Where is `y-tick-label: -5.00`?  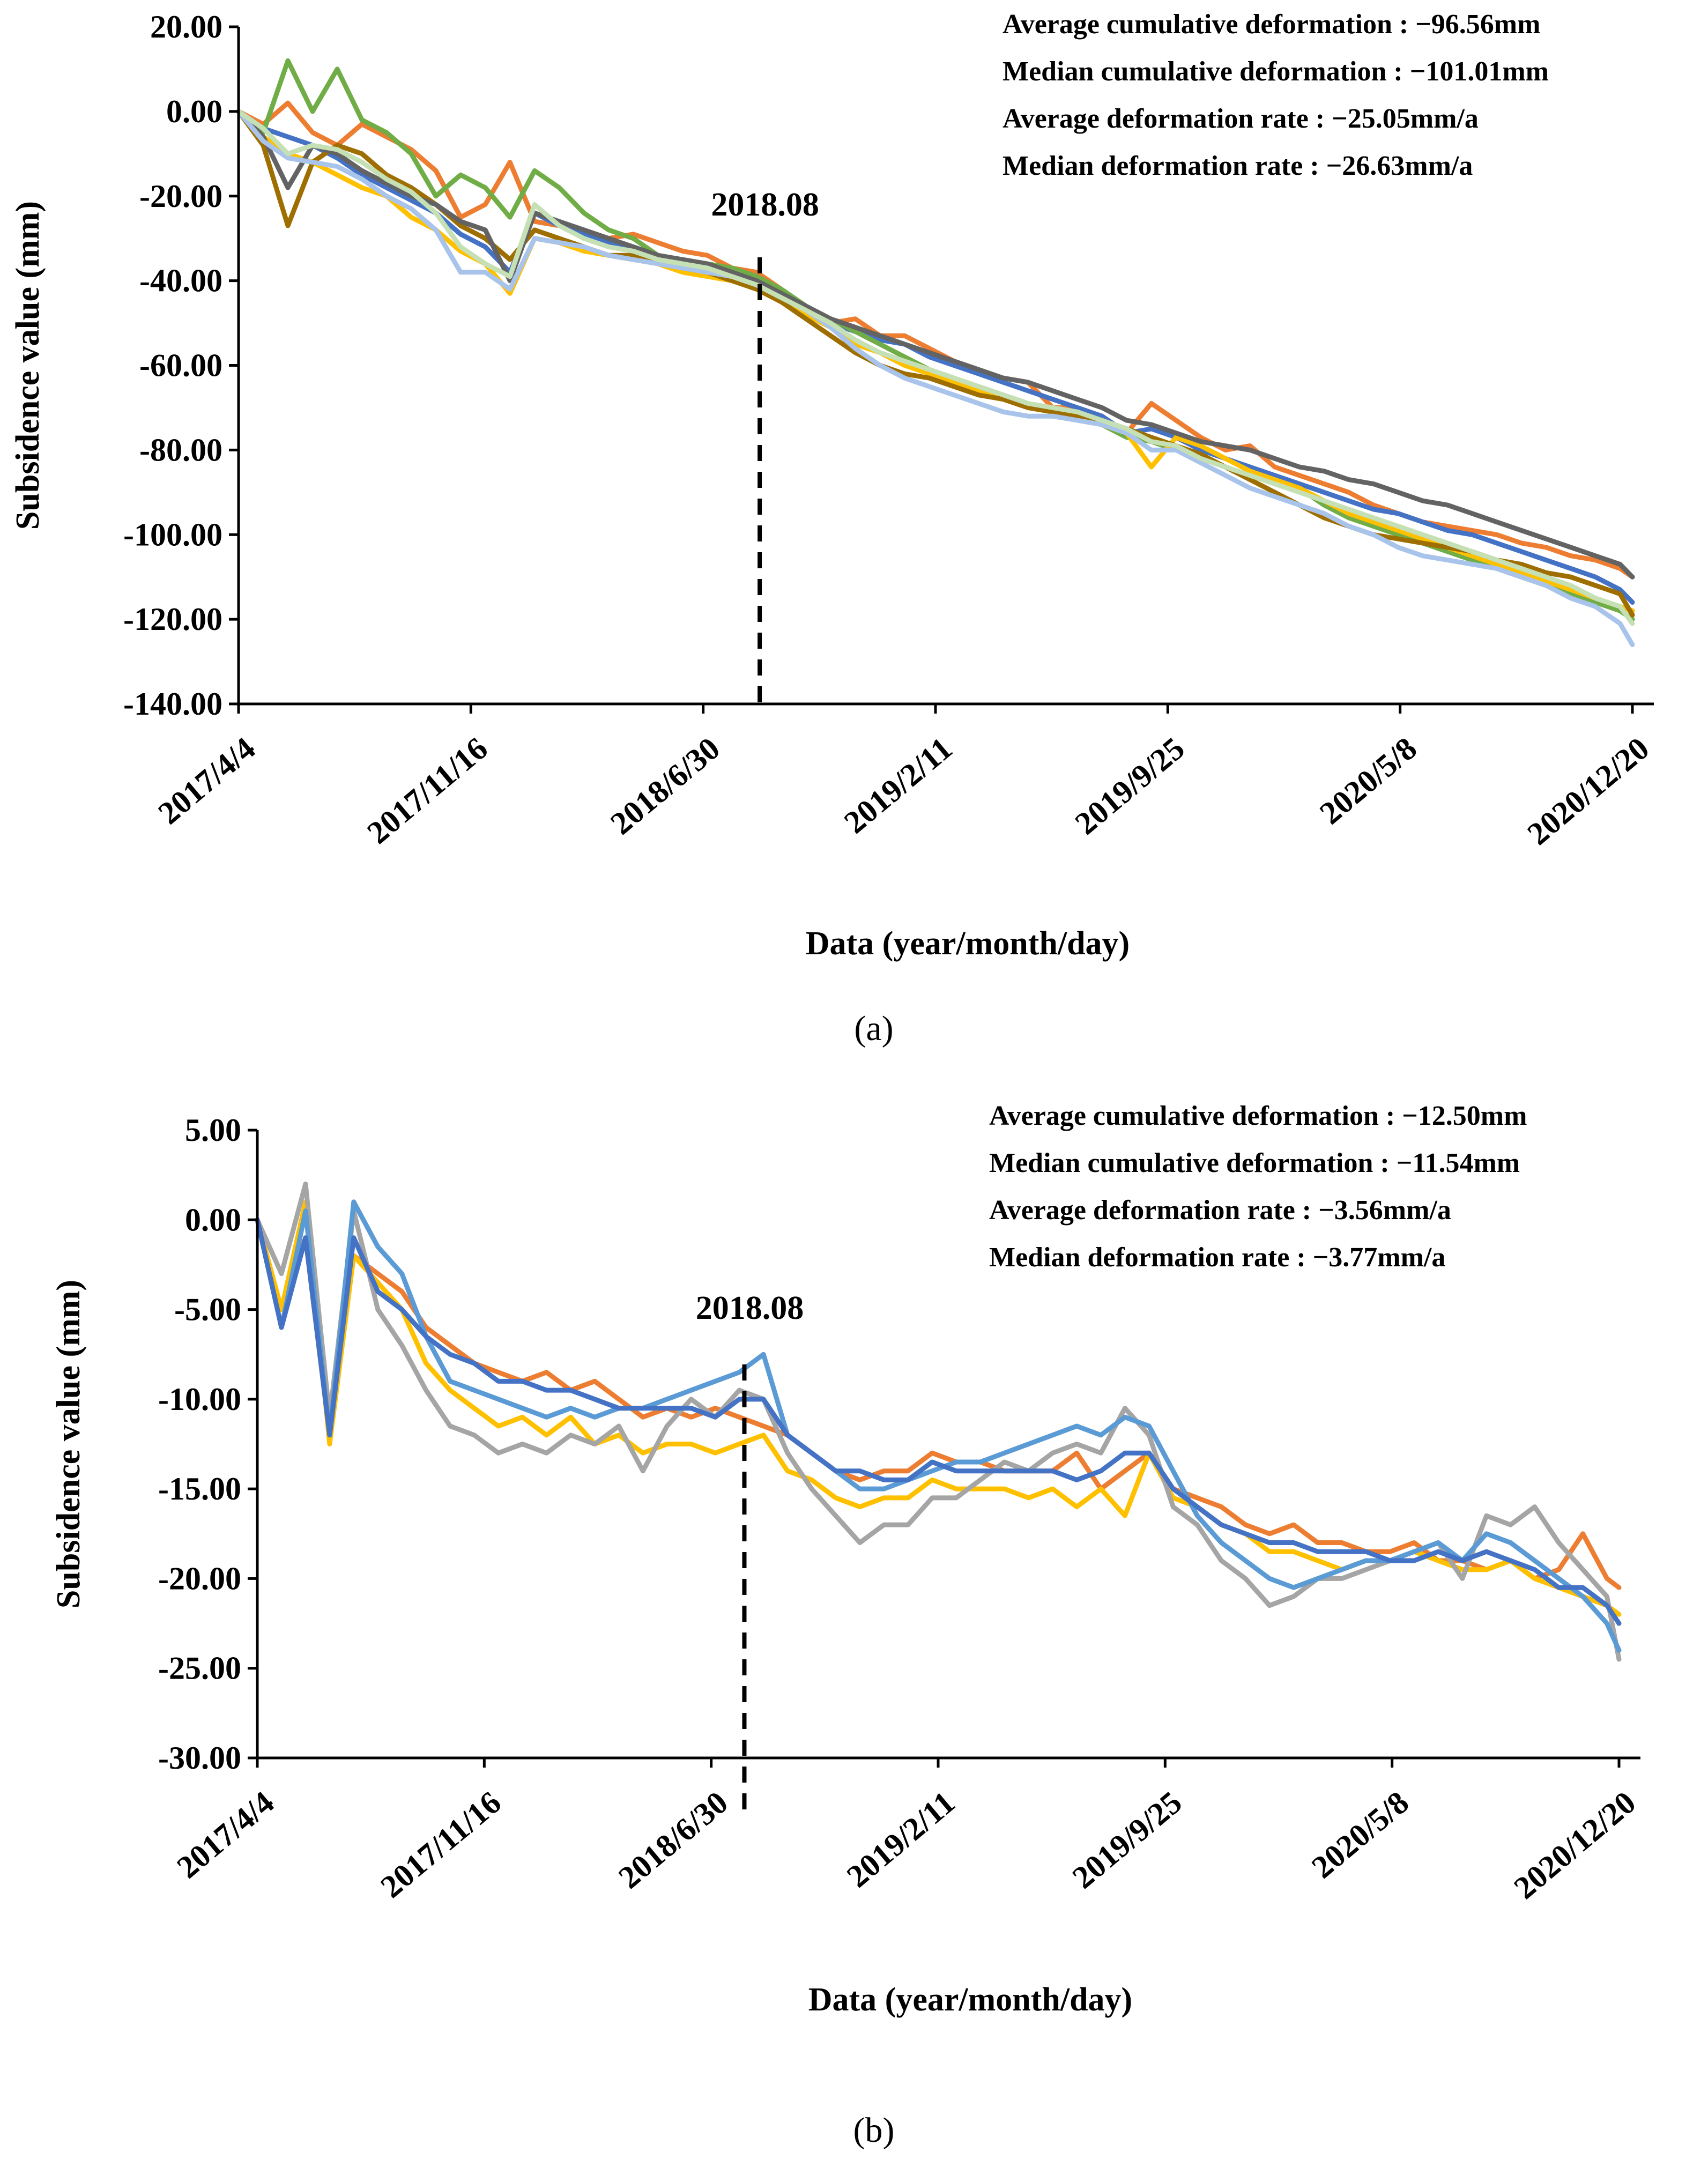 y-tick-label: -5.00 is located at coordinates (207, 1310).